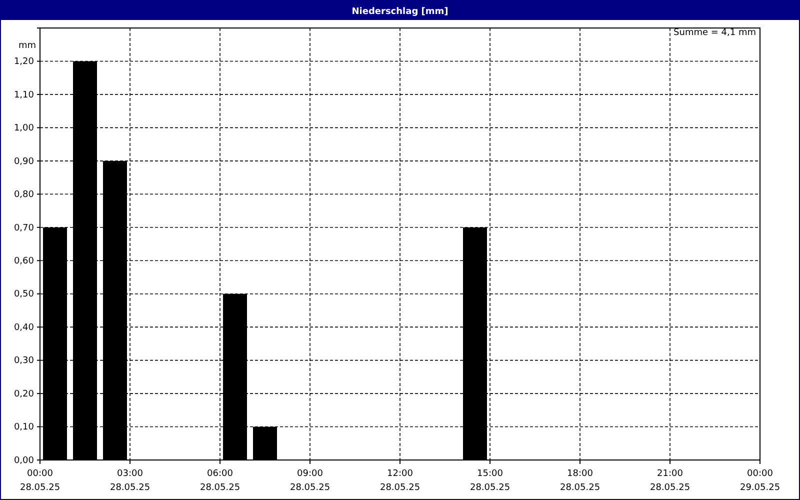  What do you see at coordinates (24, 161) in the screenshot?
I see `y-tick-label: 0,90` at bounding box center [24, 161].